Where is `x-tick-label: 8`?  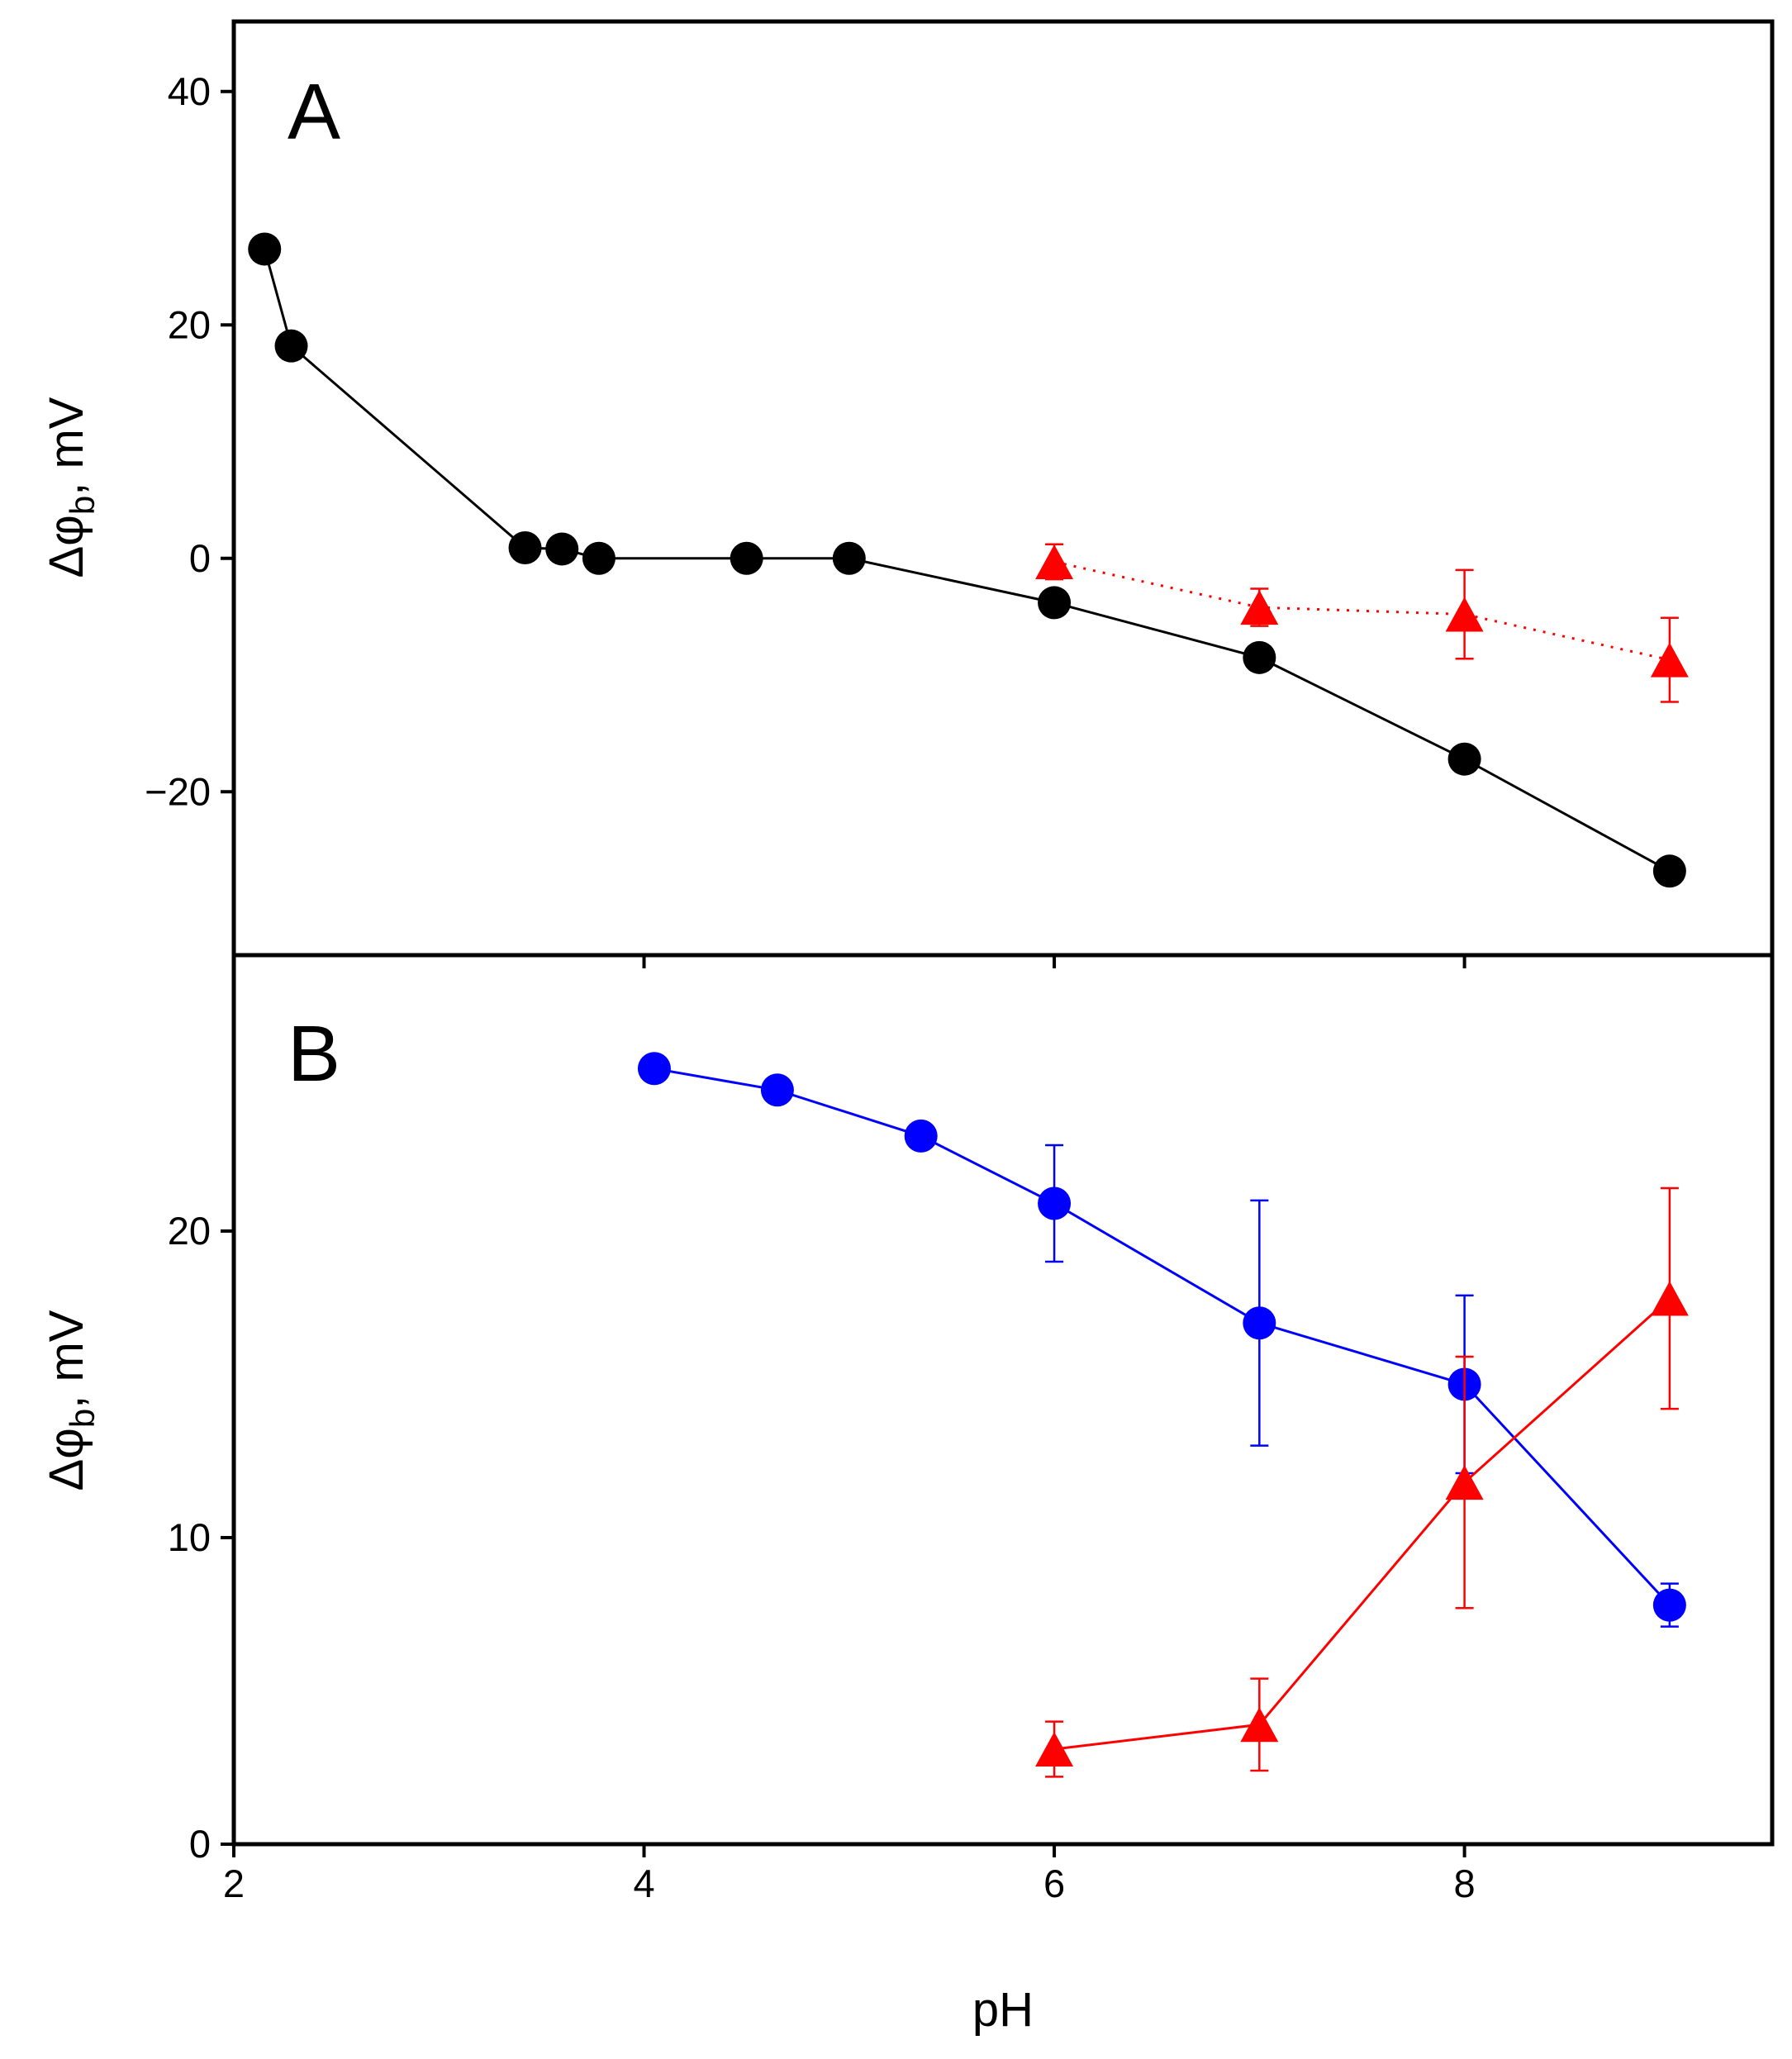 x-tick-label: 8 is located at coordinates (1465, 1884).